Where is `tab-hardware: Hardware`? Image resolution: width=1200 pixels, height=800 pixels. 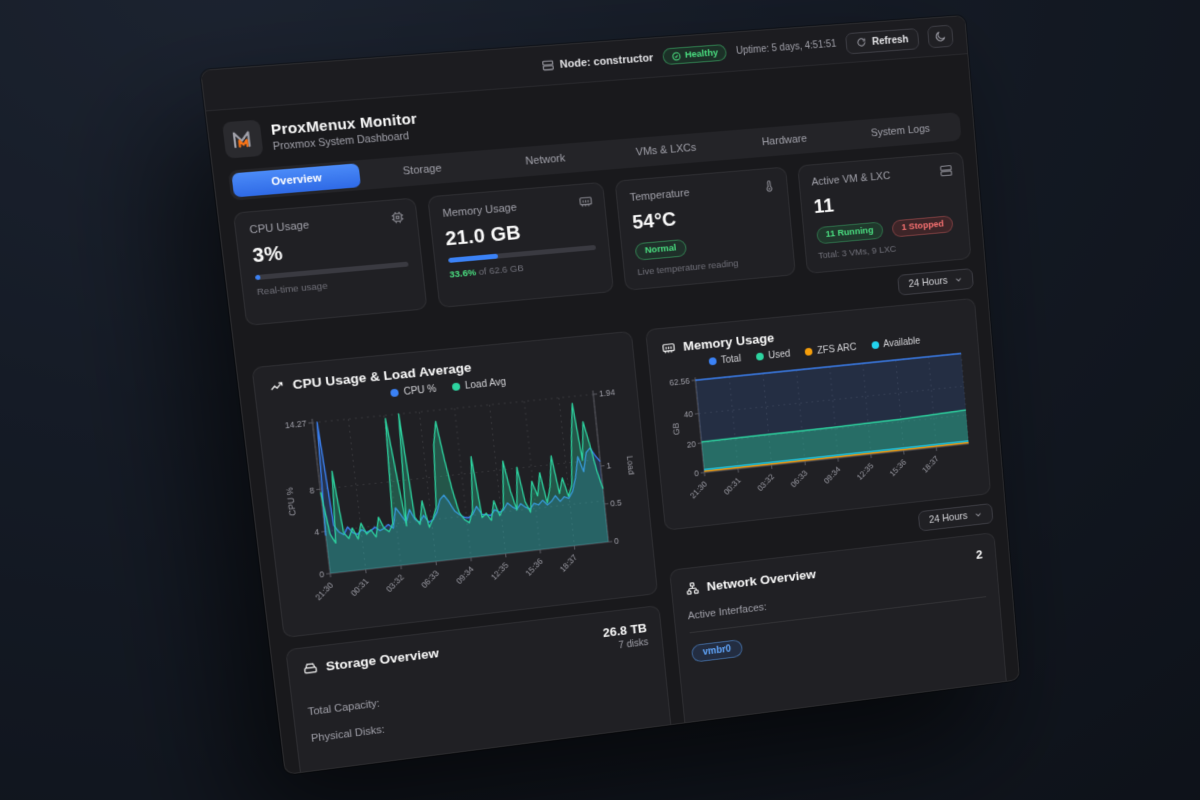 tab-hardware: Hardware is located at coordinates (784, 141).